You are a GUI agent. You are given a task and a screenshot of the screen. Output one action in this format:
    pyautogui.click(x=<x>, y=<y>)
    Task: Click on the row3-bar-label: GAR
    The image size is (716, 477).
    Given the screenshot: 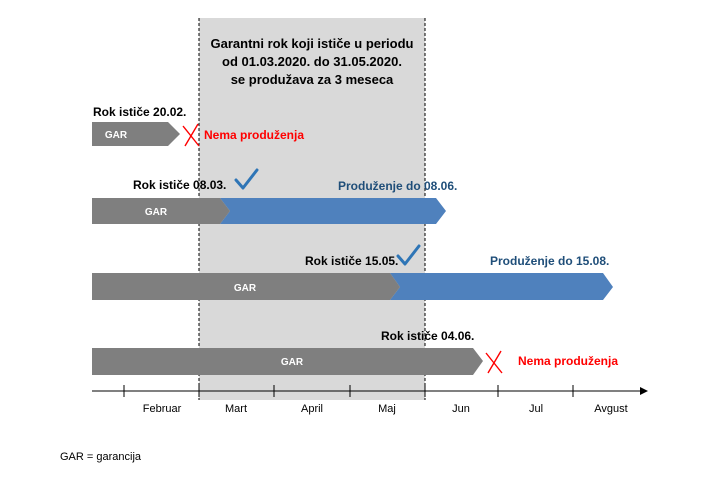 What is the action you would take?
    pyautogui.click(x=245, y=288)
    